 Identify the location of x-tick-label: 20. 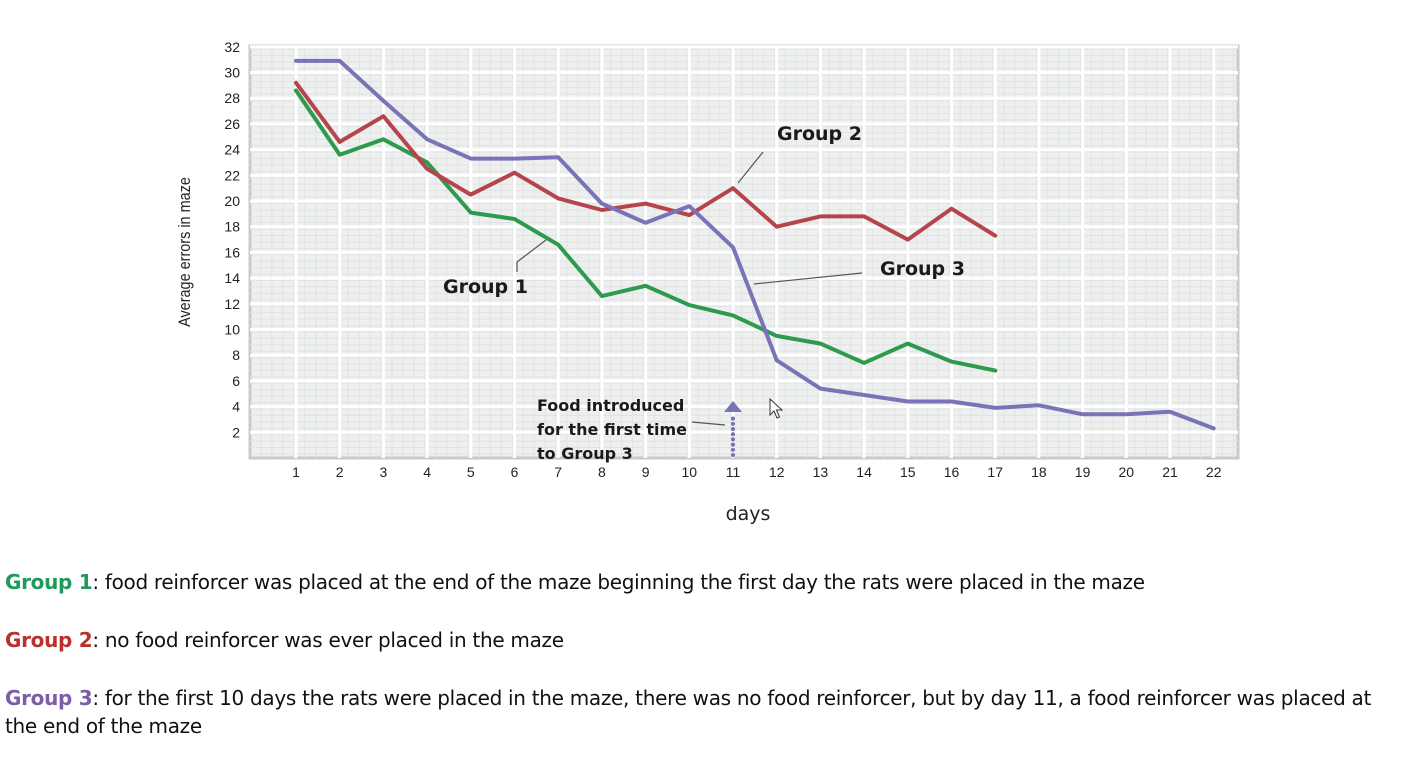
(1127, 472).